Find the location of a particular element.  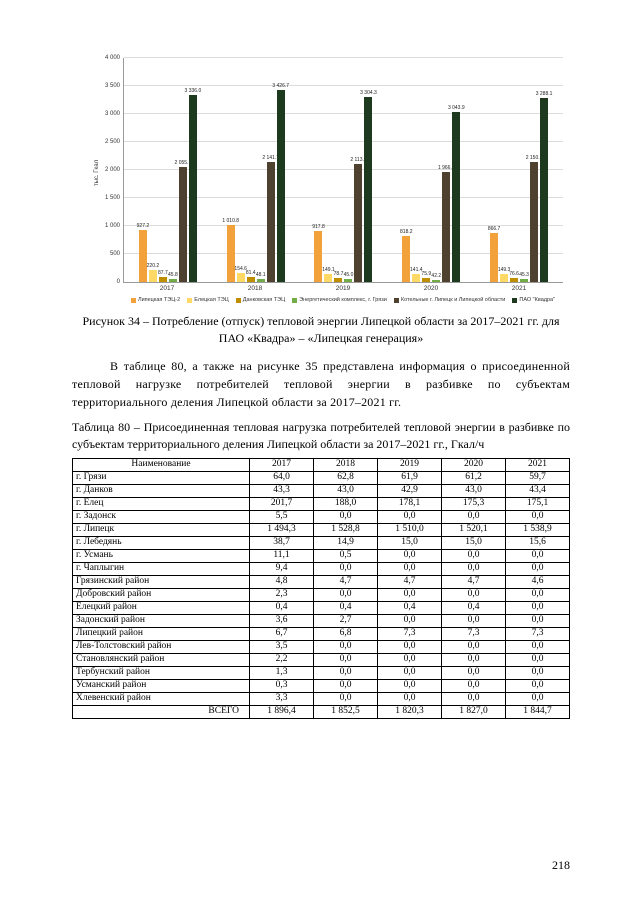

chart-bar-value: 81.4 is located at coordinates (250, 273).